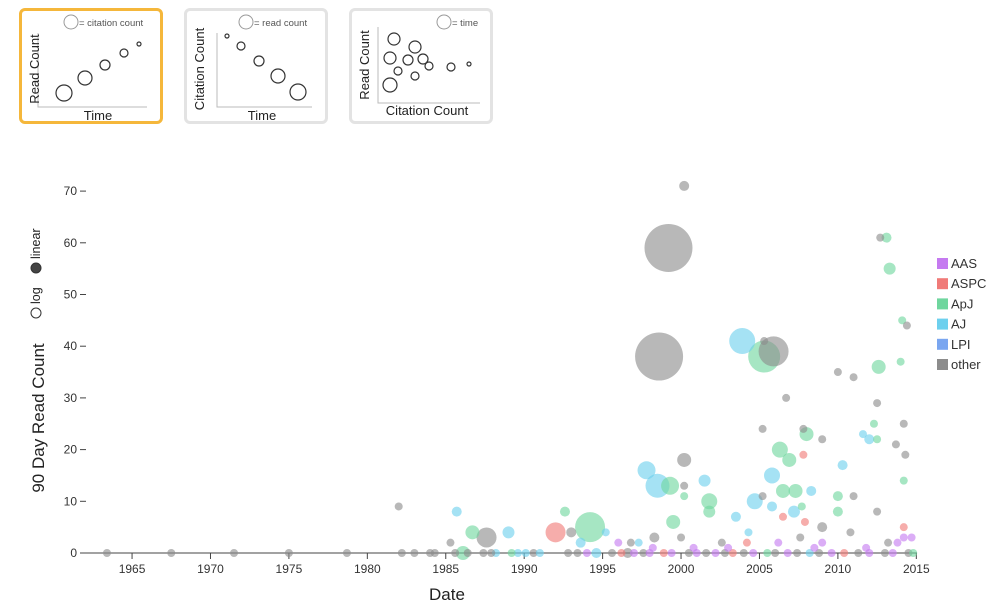 The height and width of the screenshot is (609, 998). Describe the element at coordinates (36, 268) in the screenshot. I see `radio-linear-icon` at that location.